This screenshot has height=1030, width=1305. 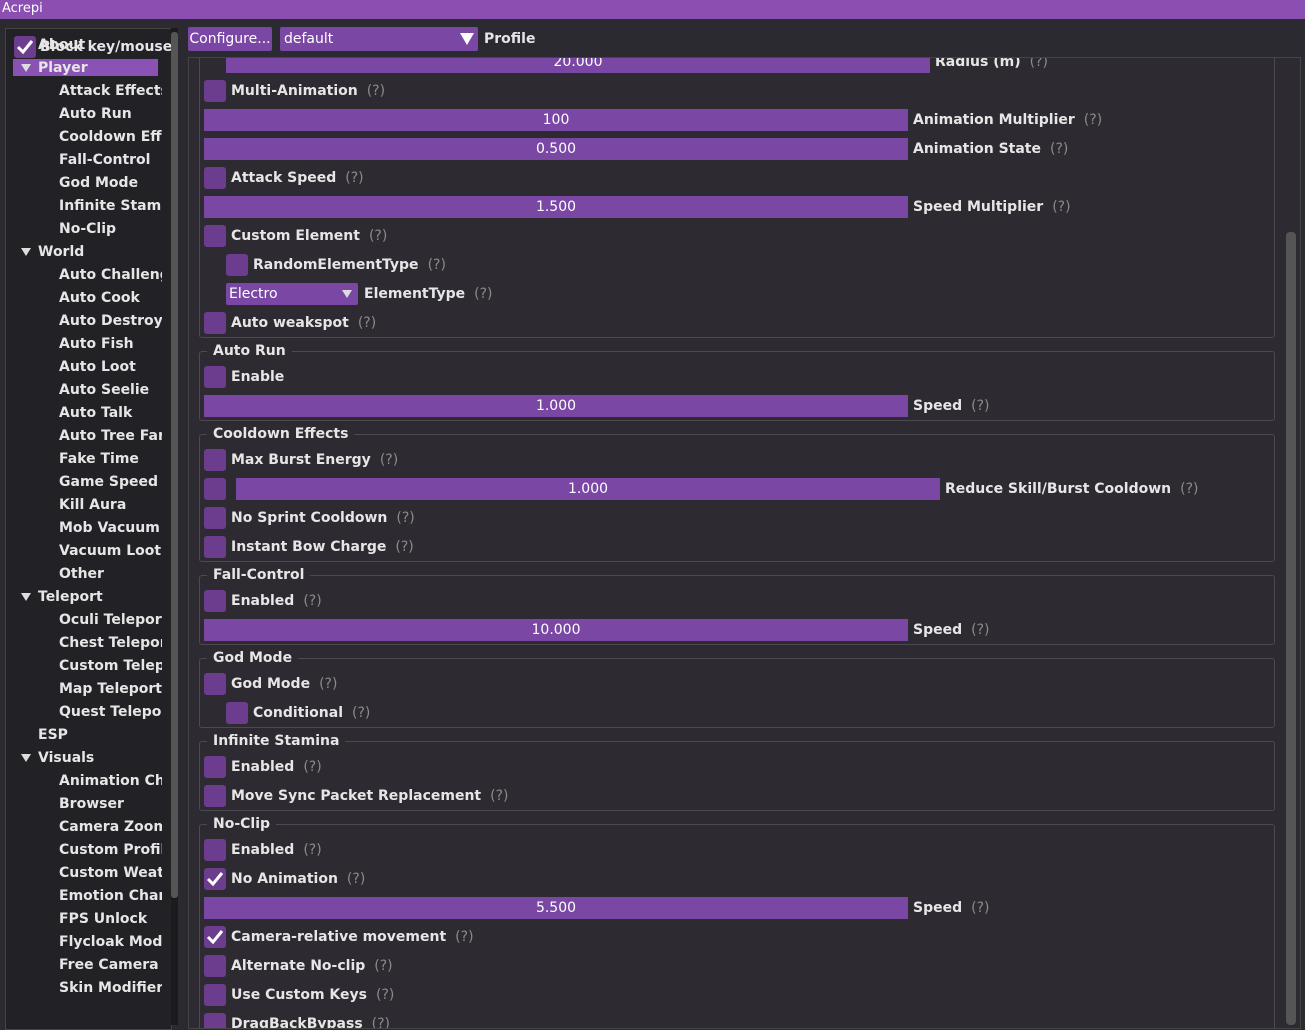 What do you see at coordinates (110, 91) in the screenshot?
I see `nav-item: Attack Effects` at bounding box center [110, 91].